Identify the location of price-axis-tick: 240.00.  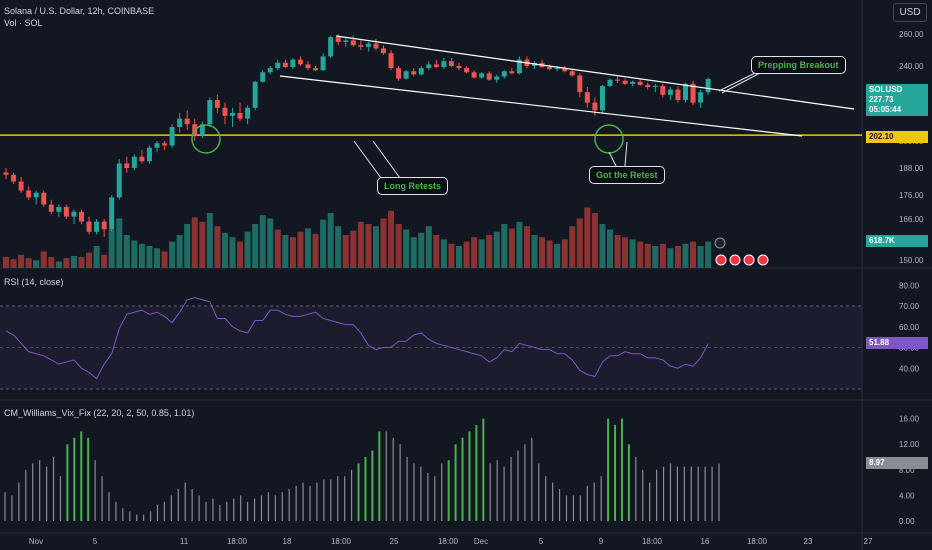
(911, 66).